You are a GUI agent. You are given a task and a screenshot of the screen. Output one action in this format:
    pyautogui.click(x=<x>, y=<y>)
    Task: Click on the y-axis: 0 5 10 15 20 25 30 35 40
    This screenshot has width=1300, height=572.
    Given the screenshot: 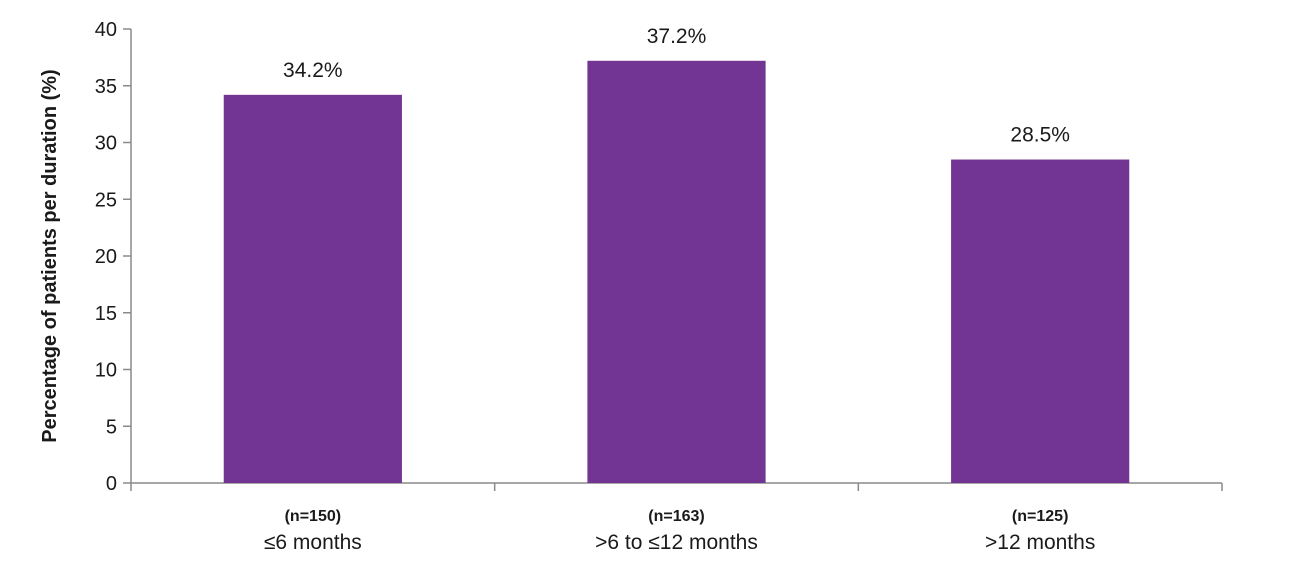 What is the action you would take?
    pyautogui.click(x=113, y=257)
    